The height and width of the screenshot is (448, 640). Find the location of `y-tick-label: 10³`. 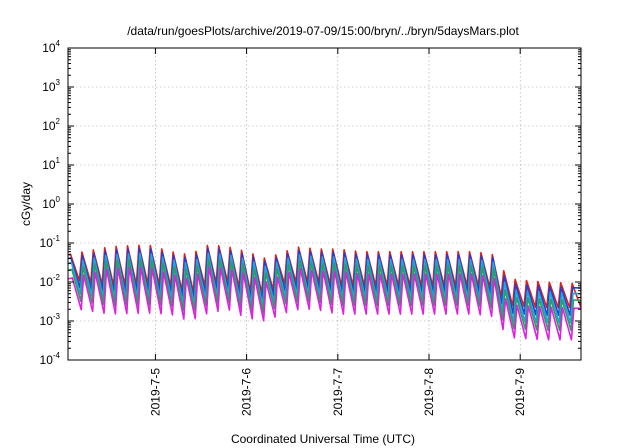

y-tick-label: 10³ is located at coordinates (51, 86).